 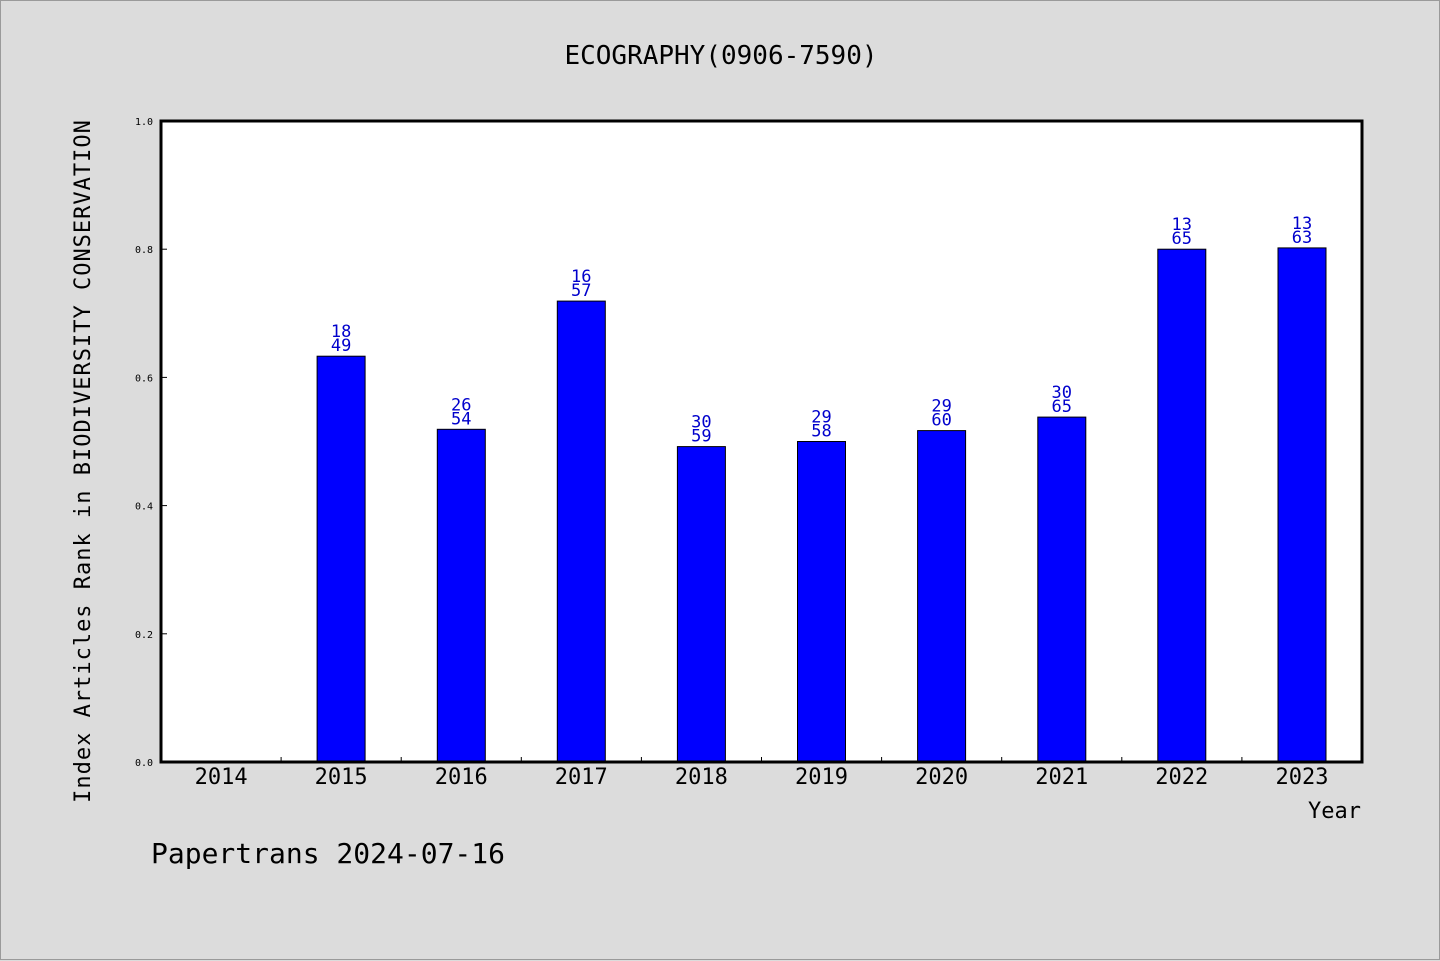 What do you see at coordinates (461, 419) in the screenshot?
I see `bar-label-total-2016: 54` at bounding box center [461, 419].